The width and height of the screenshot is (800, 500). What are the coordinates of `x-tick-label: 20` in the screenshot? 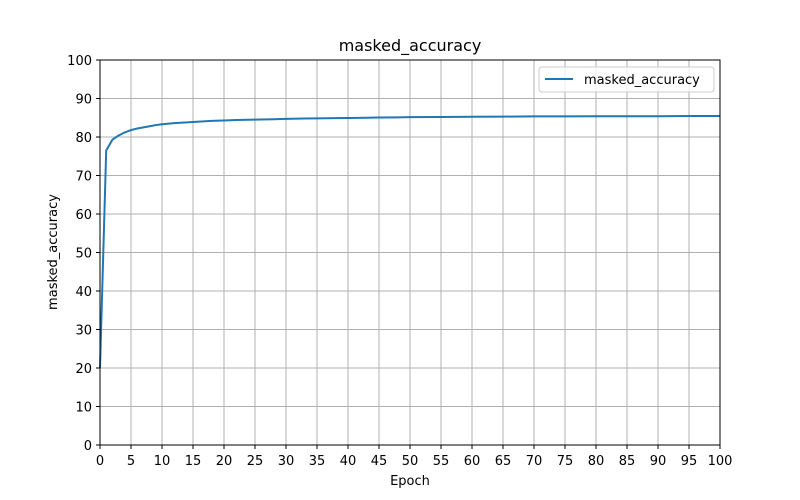 It's located at (224, 461).